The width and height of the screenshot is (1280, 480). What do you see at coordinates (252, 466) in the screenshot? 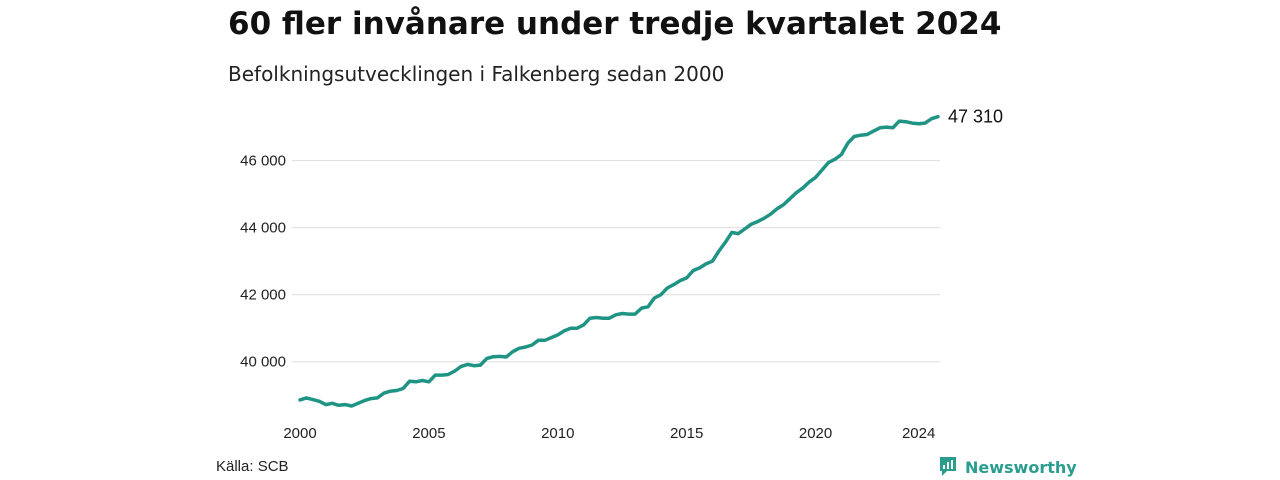
I see `source-note: Källa: SCB` at bounding box center [252, 466].